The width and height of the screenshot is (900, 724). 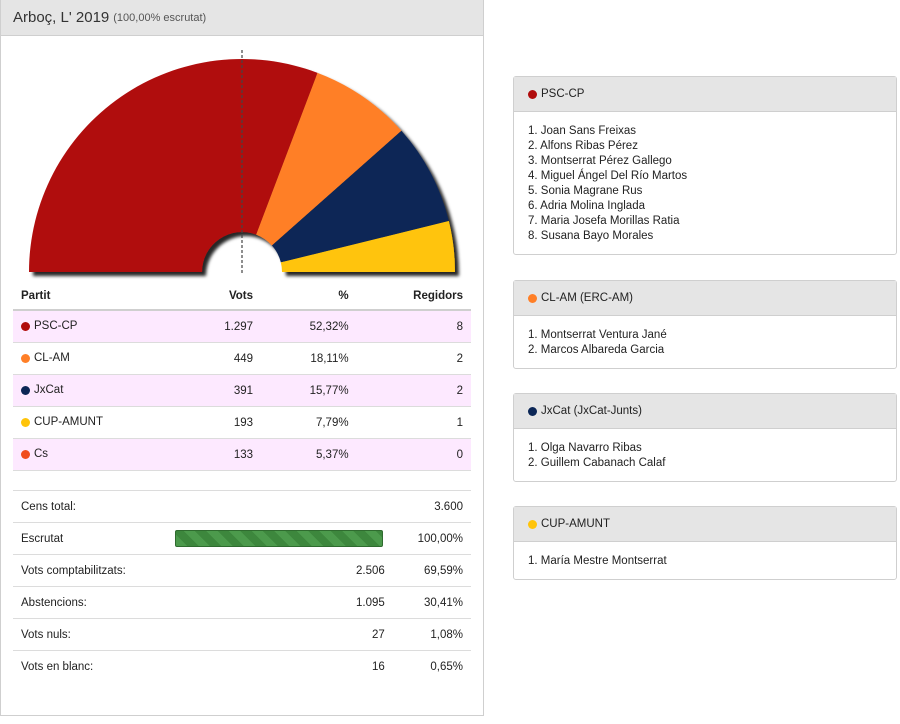 I want to click on panel-header: Arboç, L' 2019 (100,00% escrutat), so click(x=242, y=18).